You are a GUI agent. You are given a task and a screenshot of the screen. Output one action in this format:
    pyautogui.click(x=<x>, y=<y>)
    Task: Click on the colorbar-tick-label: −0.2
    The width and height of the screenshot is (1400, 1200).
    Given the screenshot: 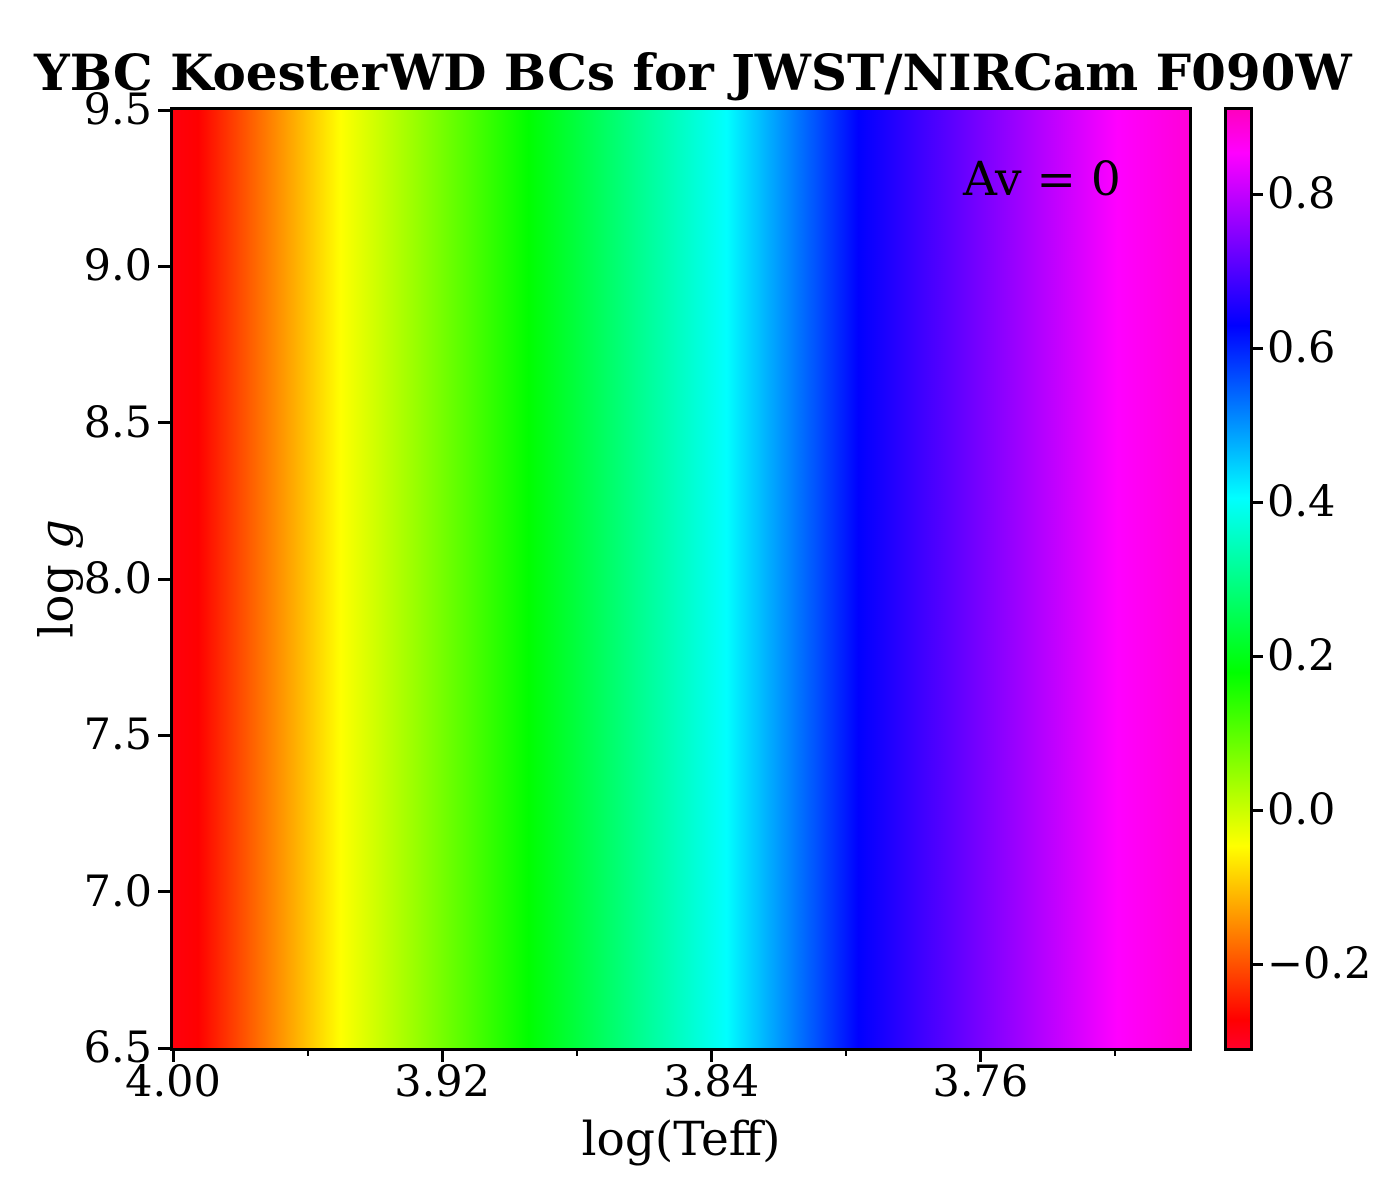 What is the action you would take?
    pyautogui.click(x=1319, y=964)
    